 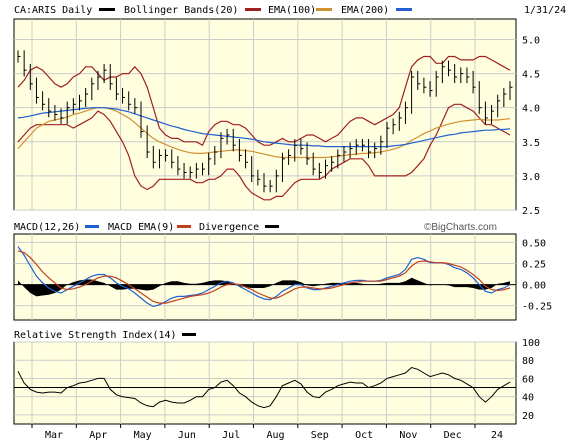 What do you see at coordinates (531, 109) in the screenshot?
I see `y-tick-label: 4.0` at bounding box center [531, 109].